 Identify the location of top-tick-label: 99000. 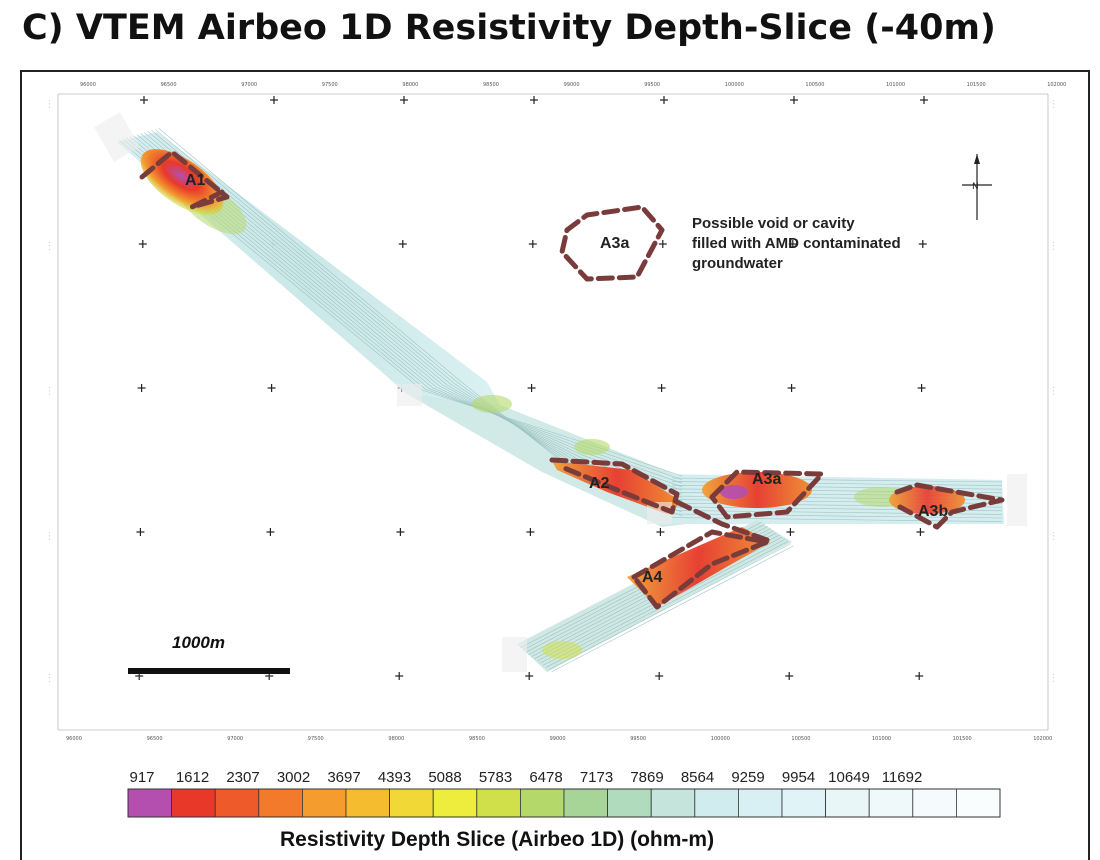
(572, 85).